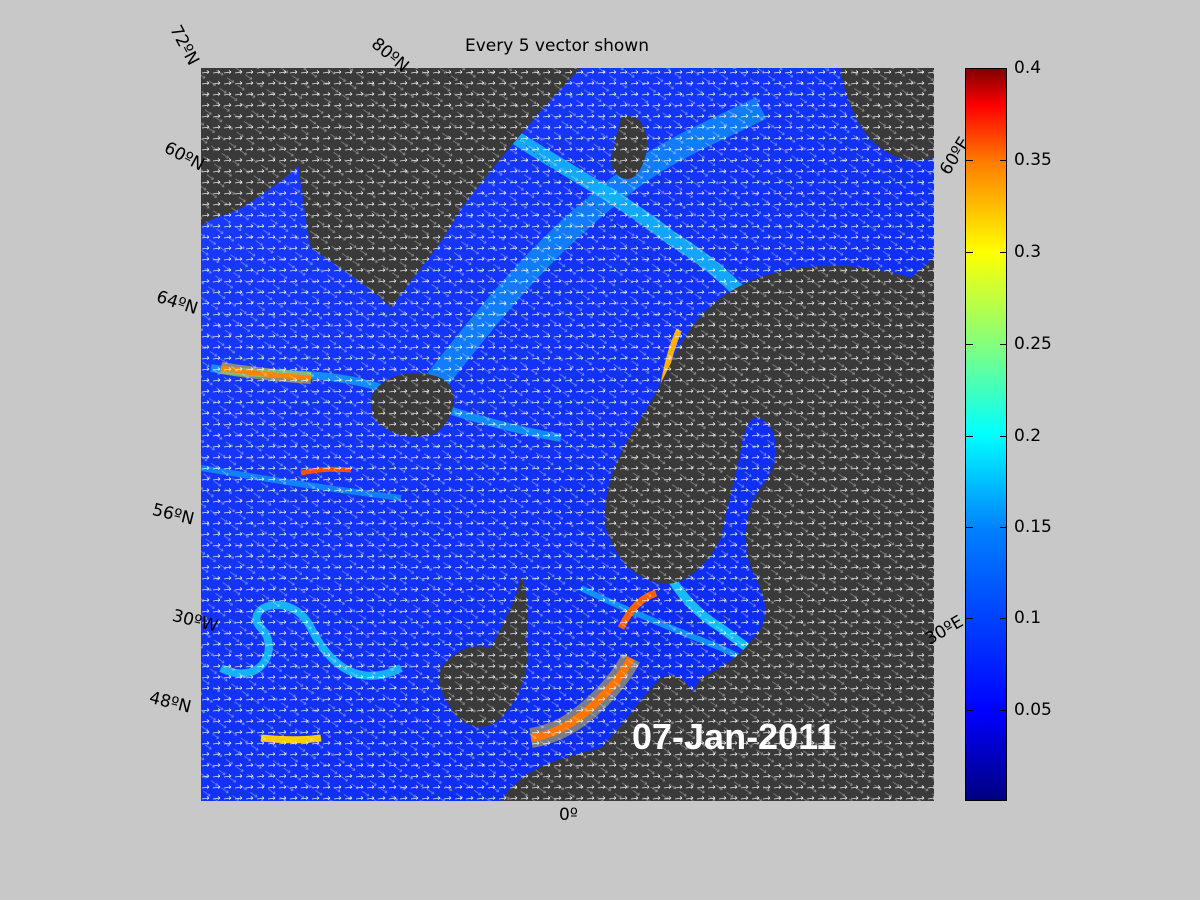 This screenshot has width=1200, height=900. I want to click on lat-label-64n: 64ºN, so click(177, 303).